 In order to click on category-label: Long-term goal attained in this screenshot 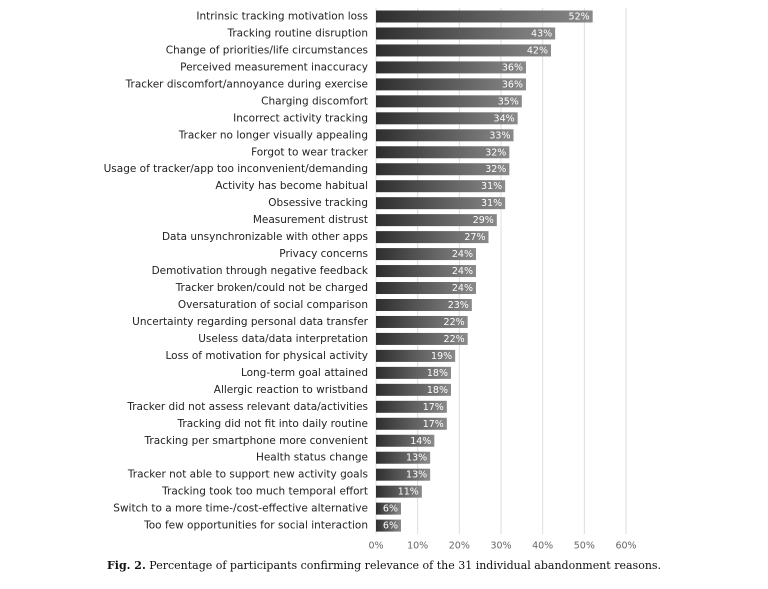, I will do `click(304, 373)`.